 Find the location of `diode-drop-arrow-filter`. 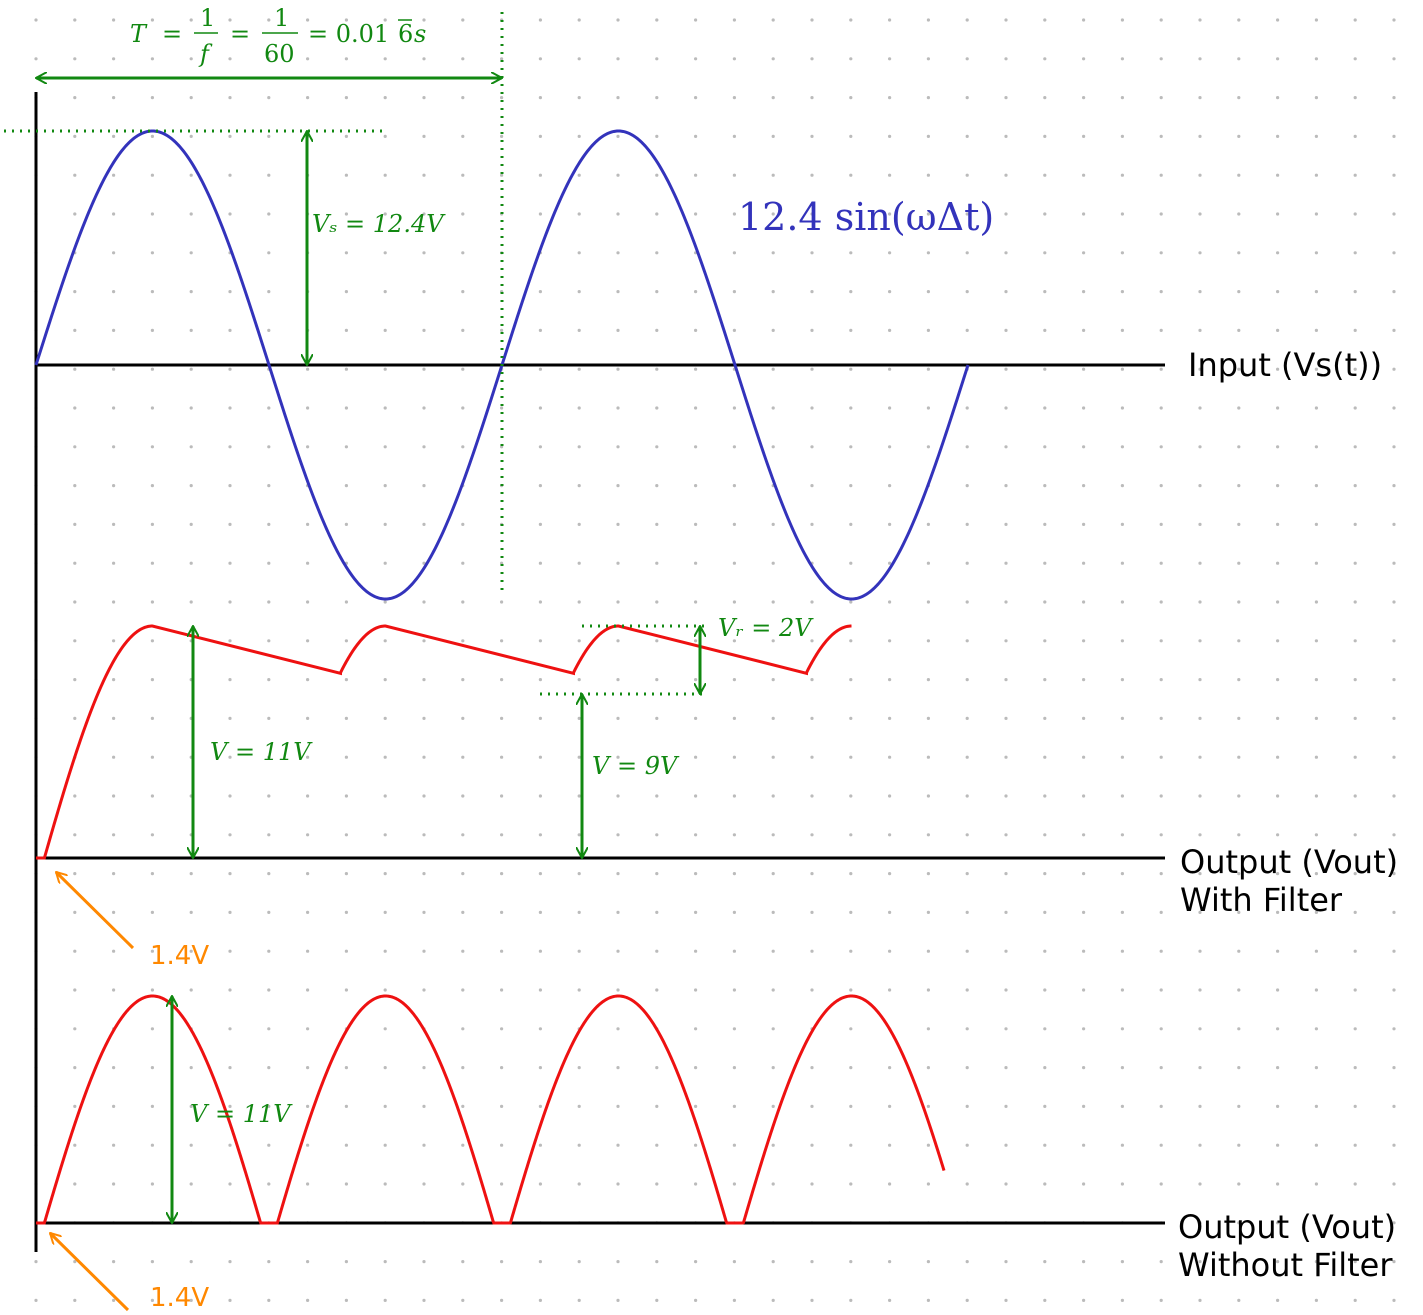

diode-drop-arrow-filter is located at coordinates (95, 911).